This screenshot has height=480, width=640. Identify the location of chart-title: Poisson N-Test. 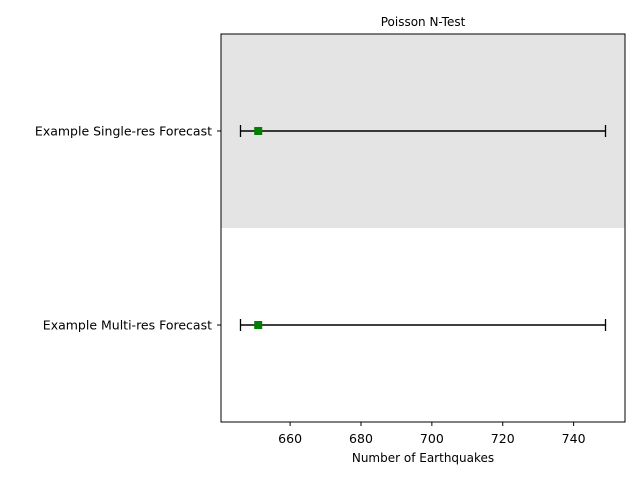
(423, 22).